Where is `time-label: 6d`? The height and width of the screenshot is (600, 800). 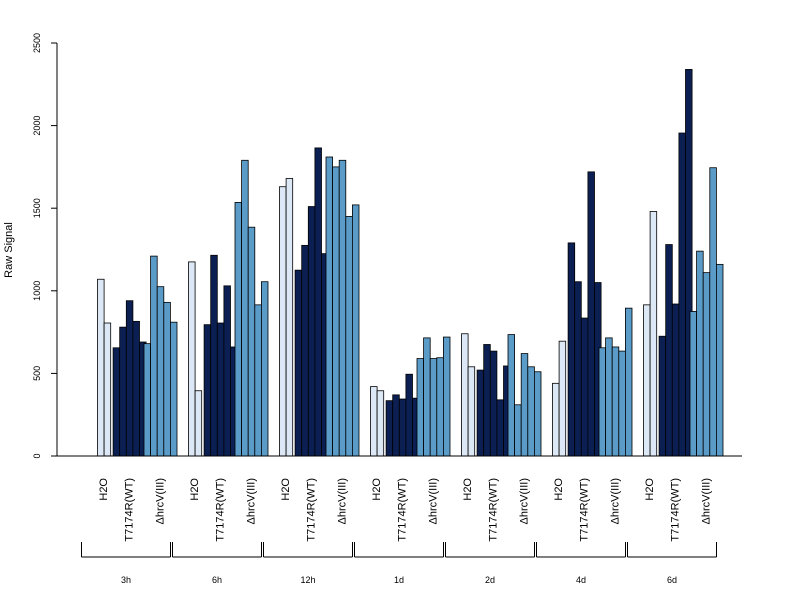
time-label: 6d is located at coordinates (672, 580).